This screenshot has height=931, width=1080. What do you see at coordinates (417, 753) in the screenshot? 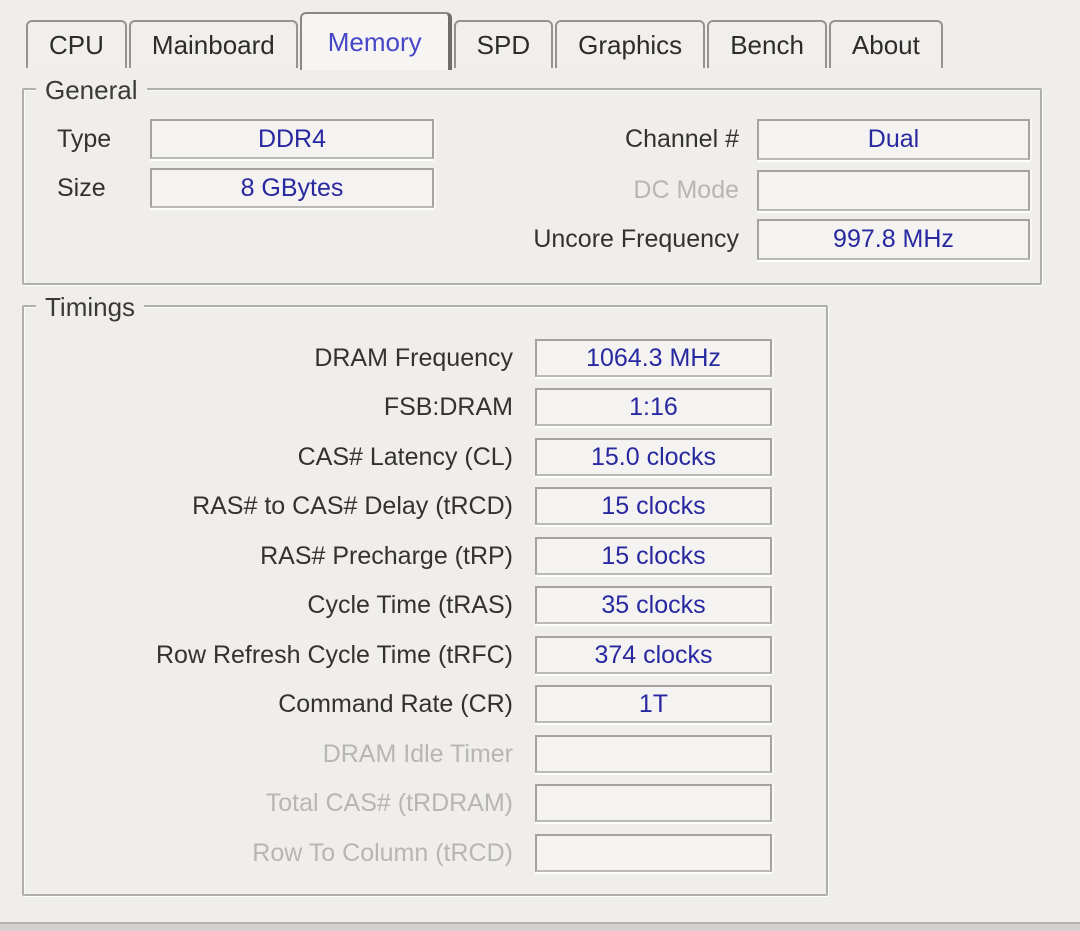
I see `dram-idle-timer-label: DRAM Idle Timer` at bounding box center [417, 753].